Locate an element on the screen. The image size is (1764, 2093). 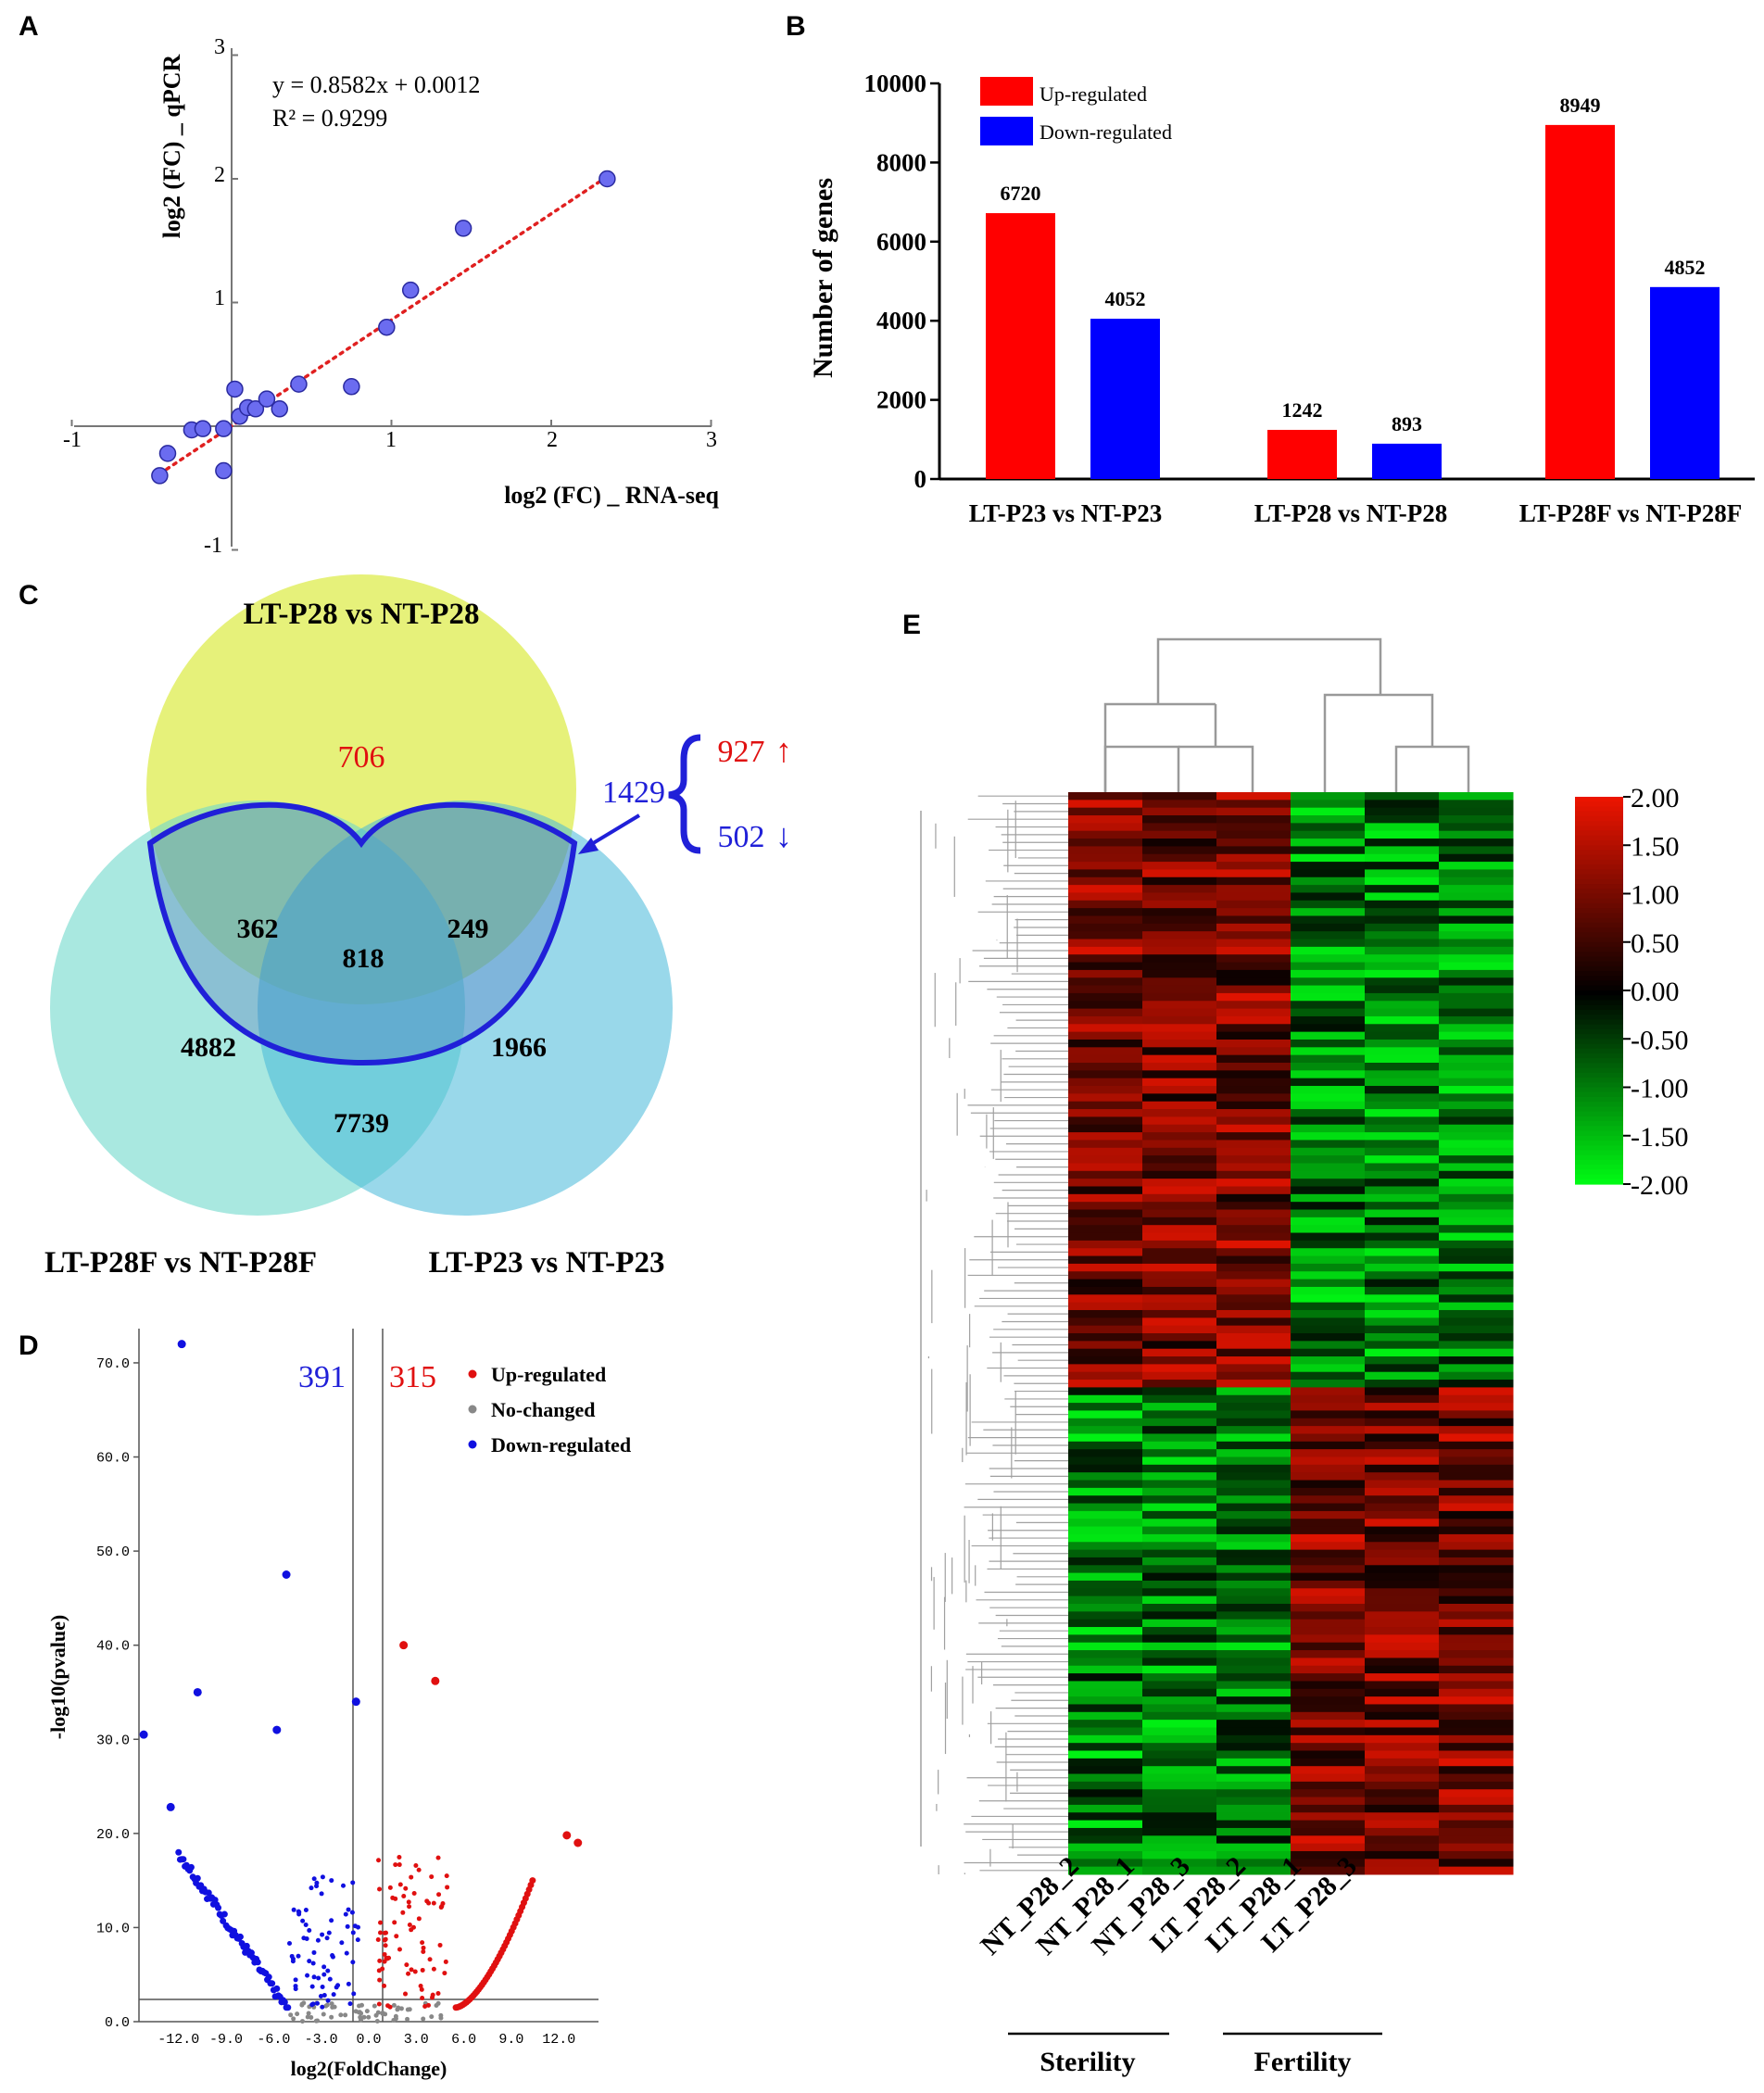
venn-up-count: 927 is located at coordinates (741, 752).